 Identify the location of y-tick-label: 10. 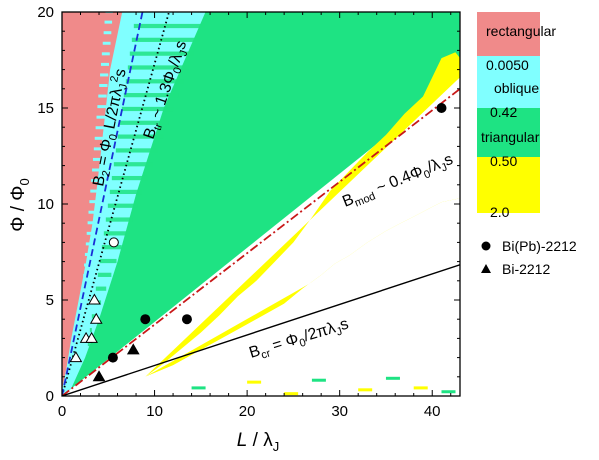
(45, 204).